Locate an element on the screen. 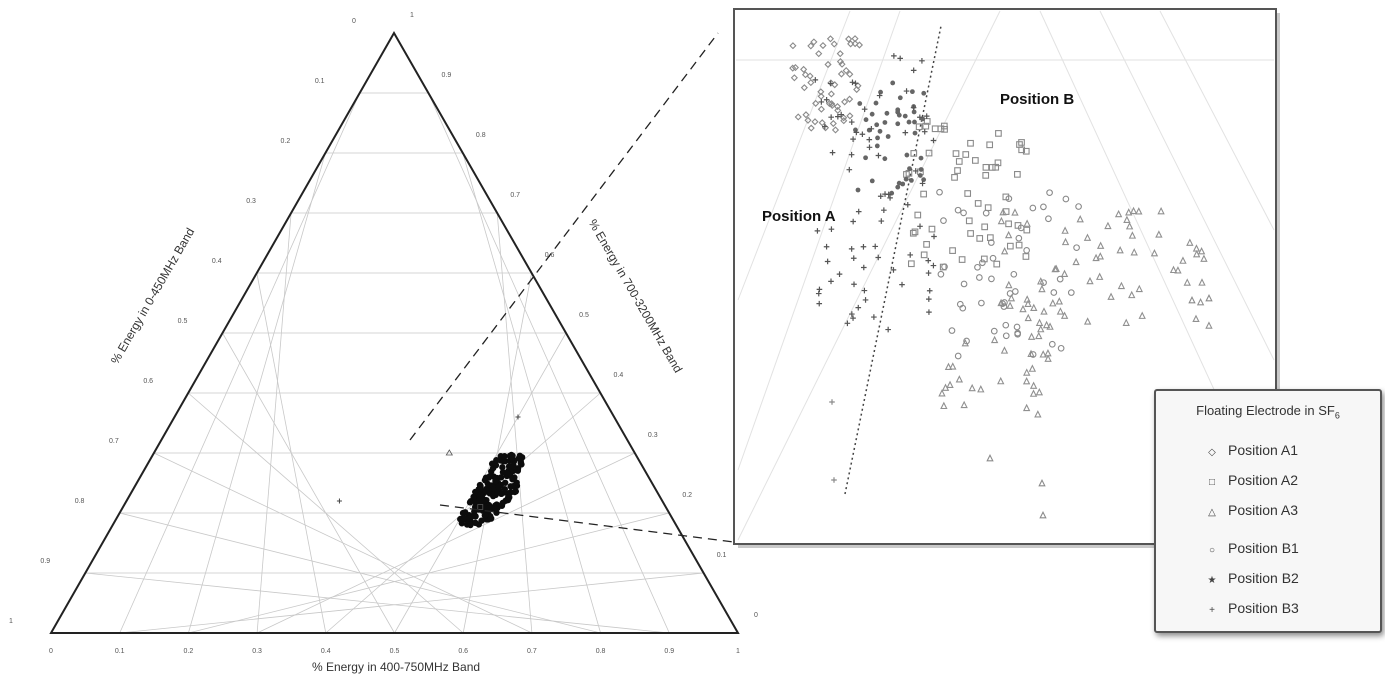 This screenshot has height=681, width=1385. bottom-tick-label: 0.3 is located at coordinates (257, 651).